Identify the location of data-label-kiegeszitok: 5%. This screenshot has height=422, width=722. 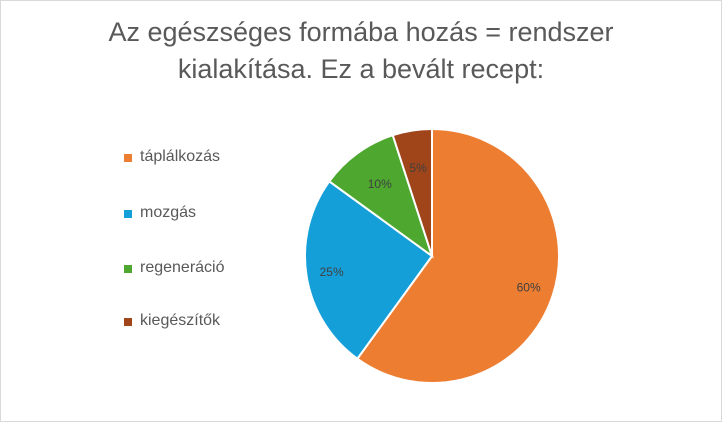
(418, 168).